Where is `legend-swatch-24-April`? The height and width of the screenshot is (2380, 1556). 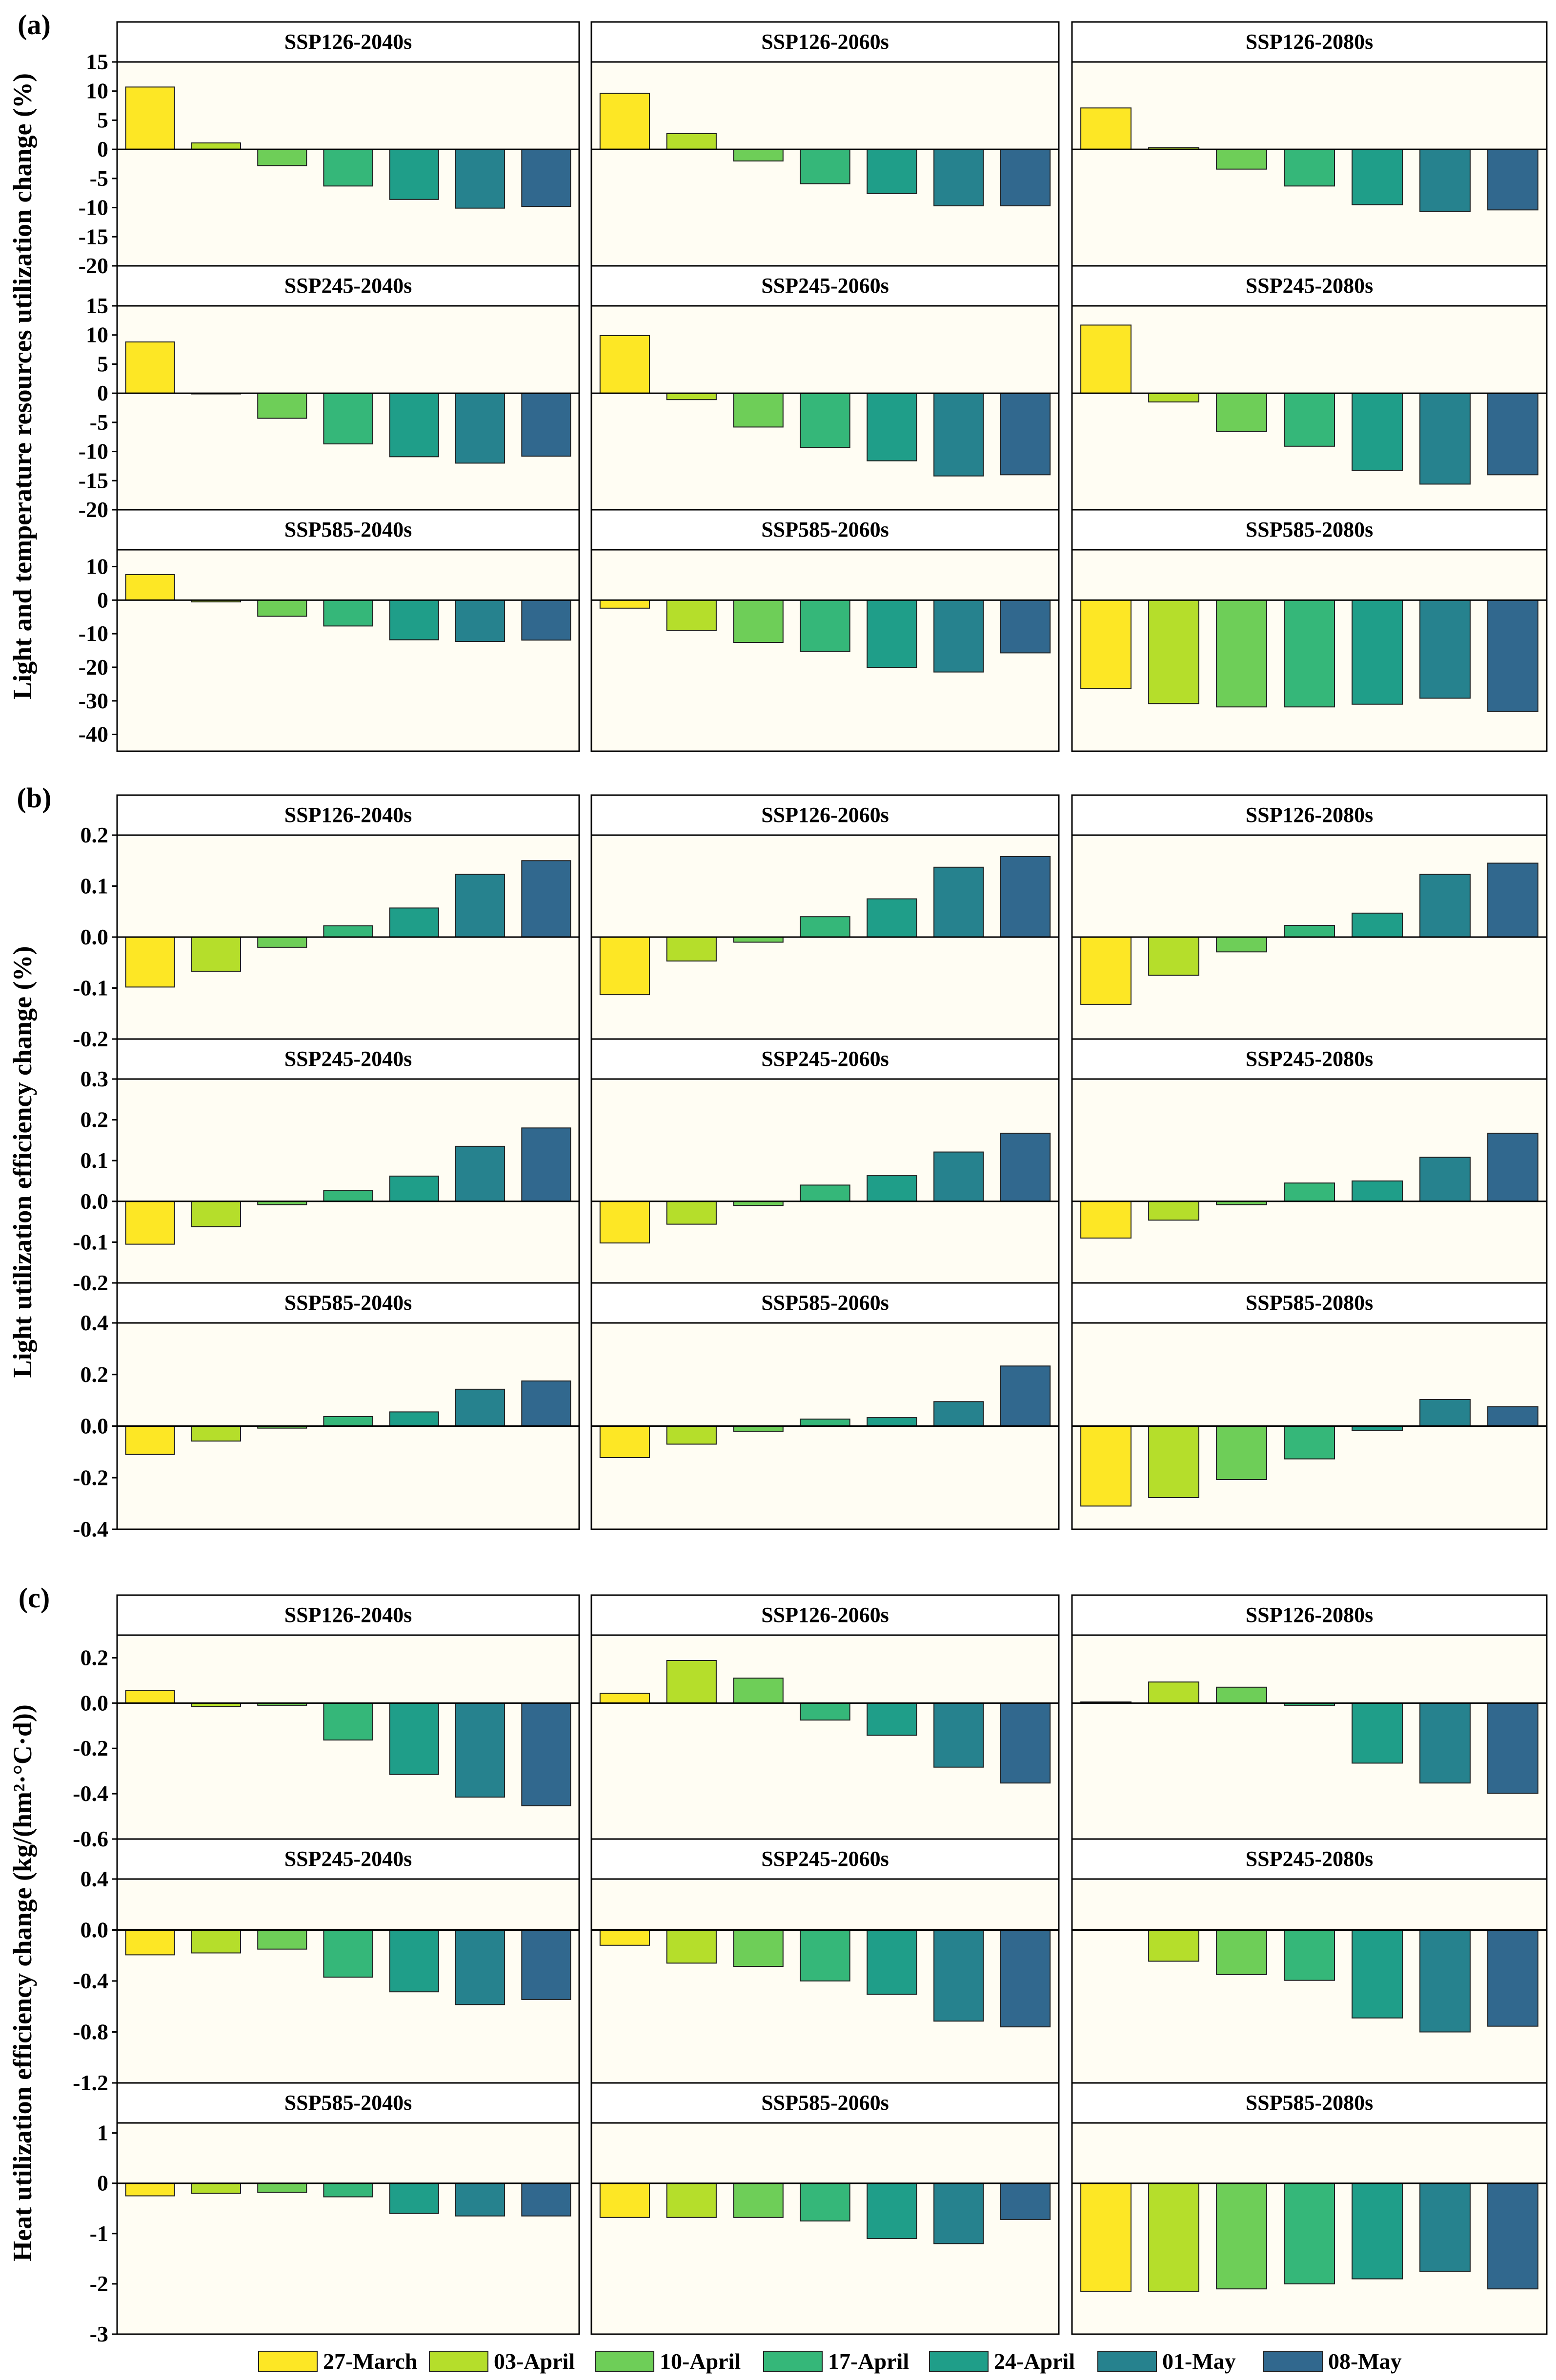
legend-swatch-24-April is located at coordinates (959, 2361).